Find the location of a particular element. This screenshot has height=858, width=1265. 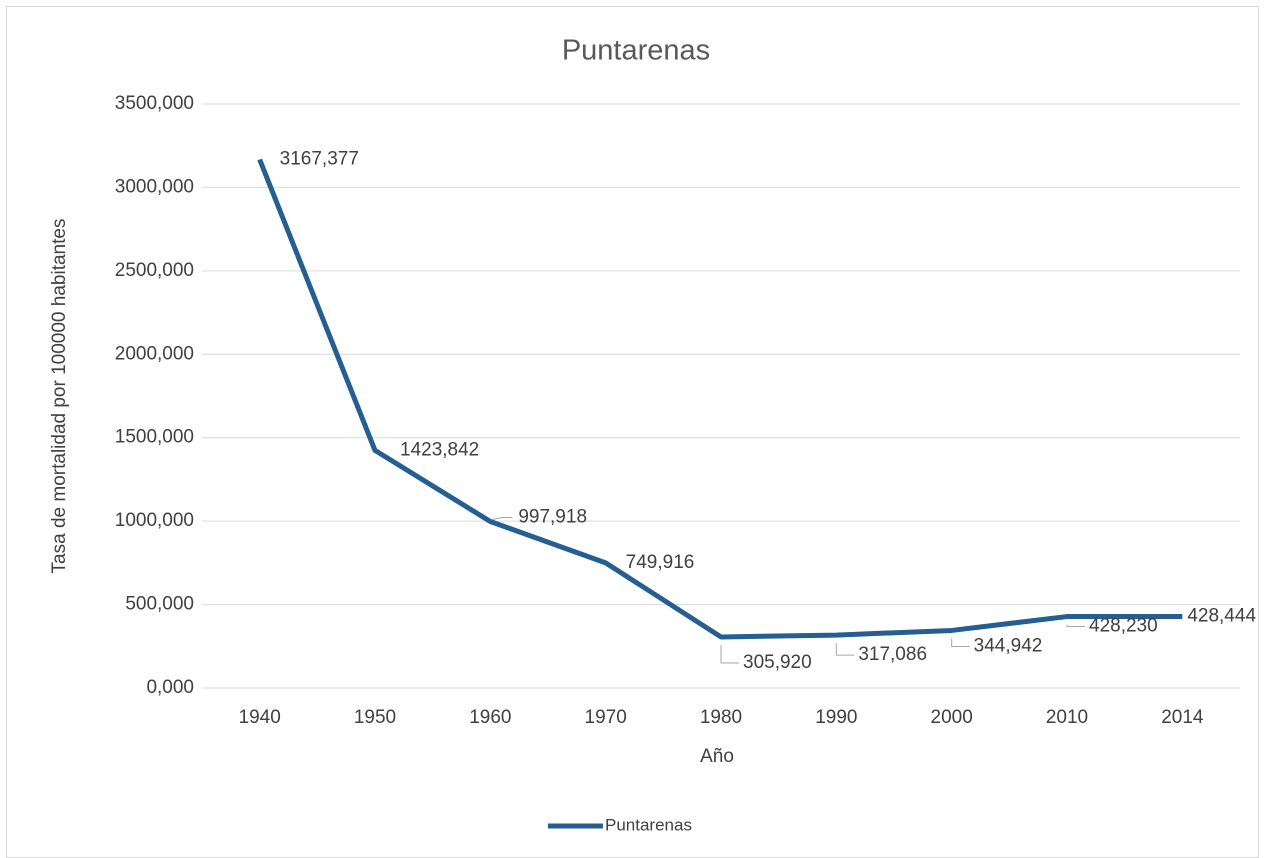

x-tick-label: 1950 is located at coordinates (375, 717).